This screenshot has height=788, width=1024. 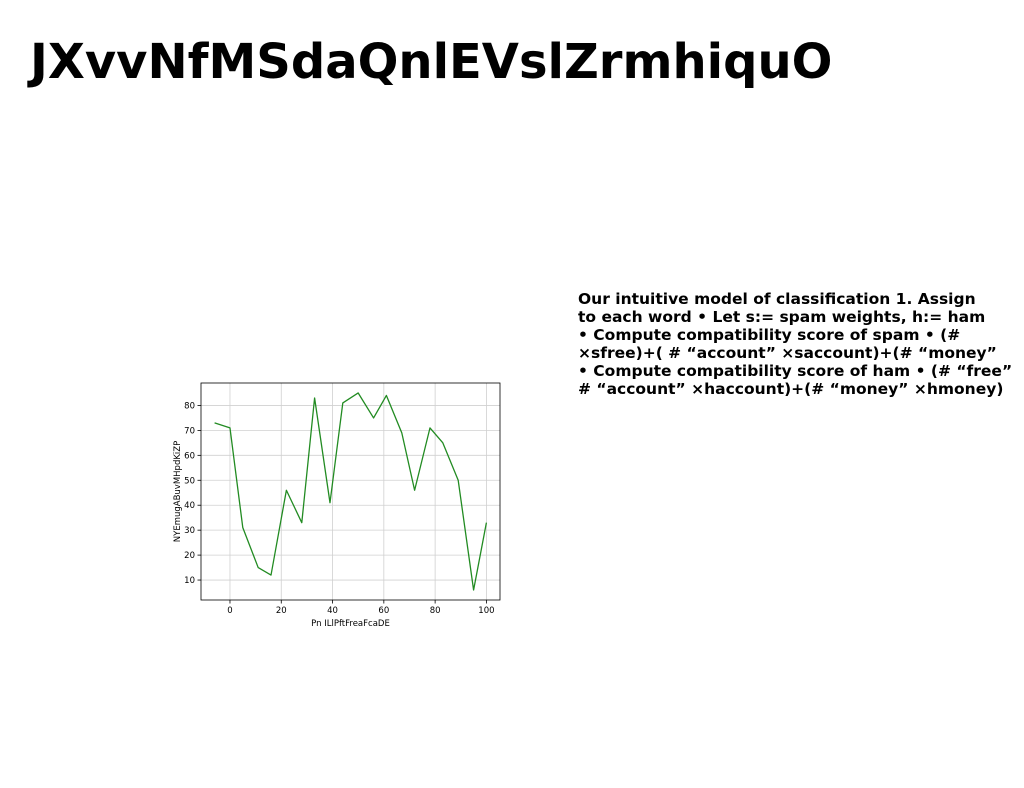 I want to click on x-axis-label: Pn ILlPftFreaFcaDE, so click(x=350, y=624).